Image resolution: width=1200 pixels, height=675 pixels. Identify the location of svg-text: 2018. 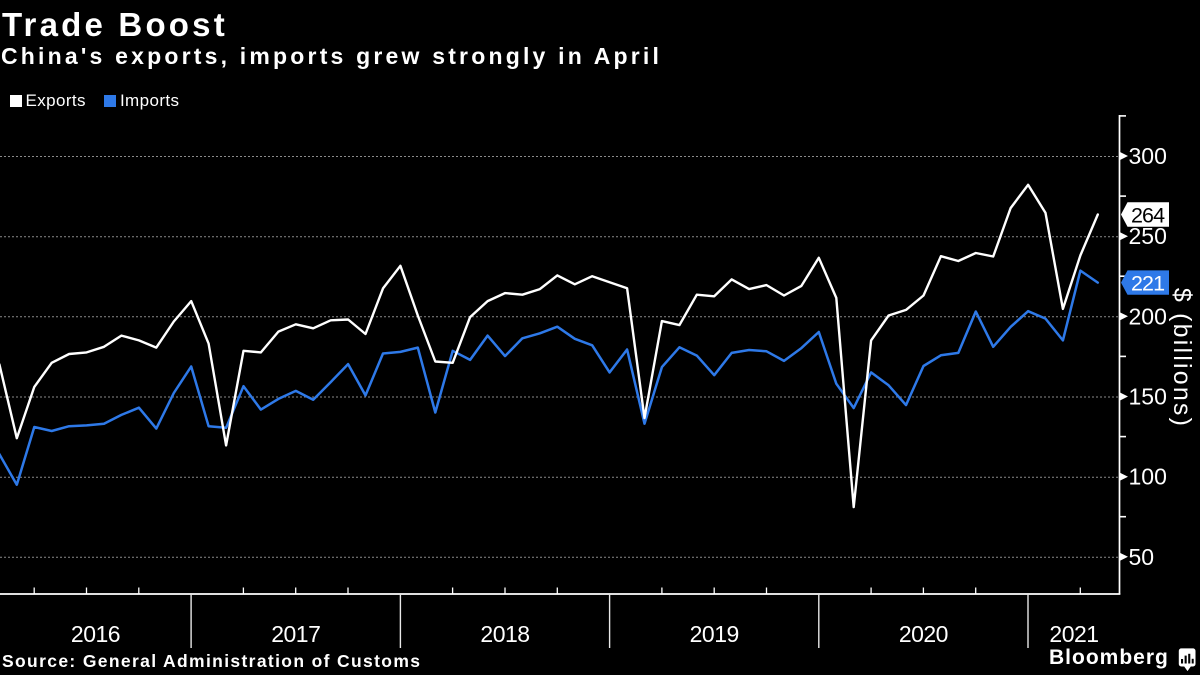
(504, 634).